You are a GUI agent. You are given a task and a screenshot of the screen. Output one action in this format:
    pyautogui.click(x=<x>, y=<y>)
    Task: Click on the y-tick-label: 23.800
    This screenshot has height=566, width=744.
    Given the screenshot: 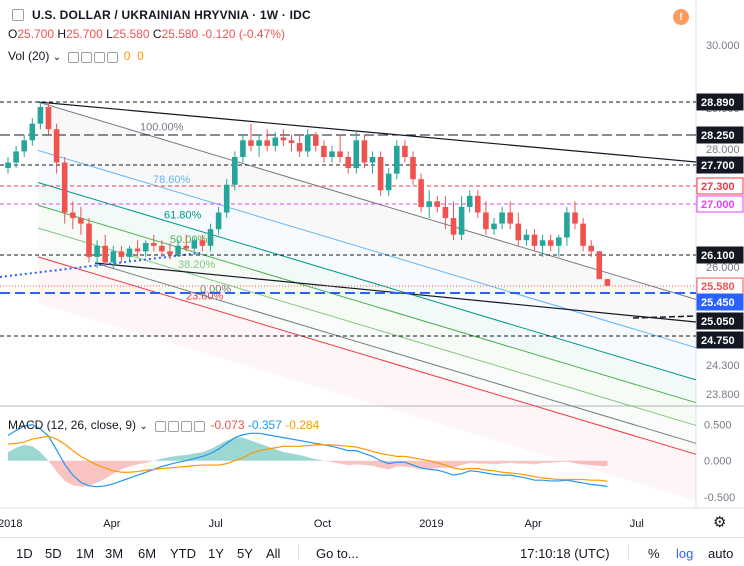 What is the action you would take?
    pyautogui.click(x=723, y=395)
    